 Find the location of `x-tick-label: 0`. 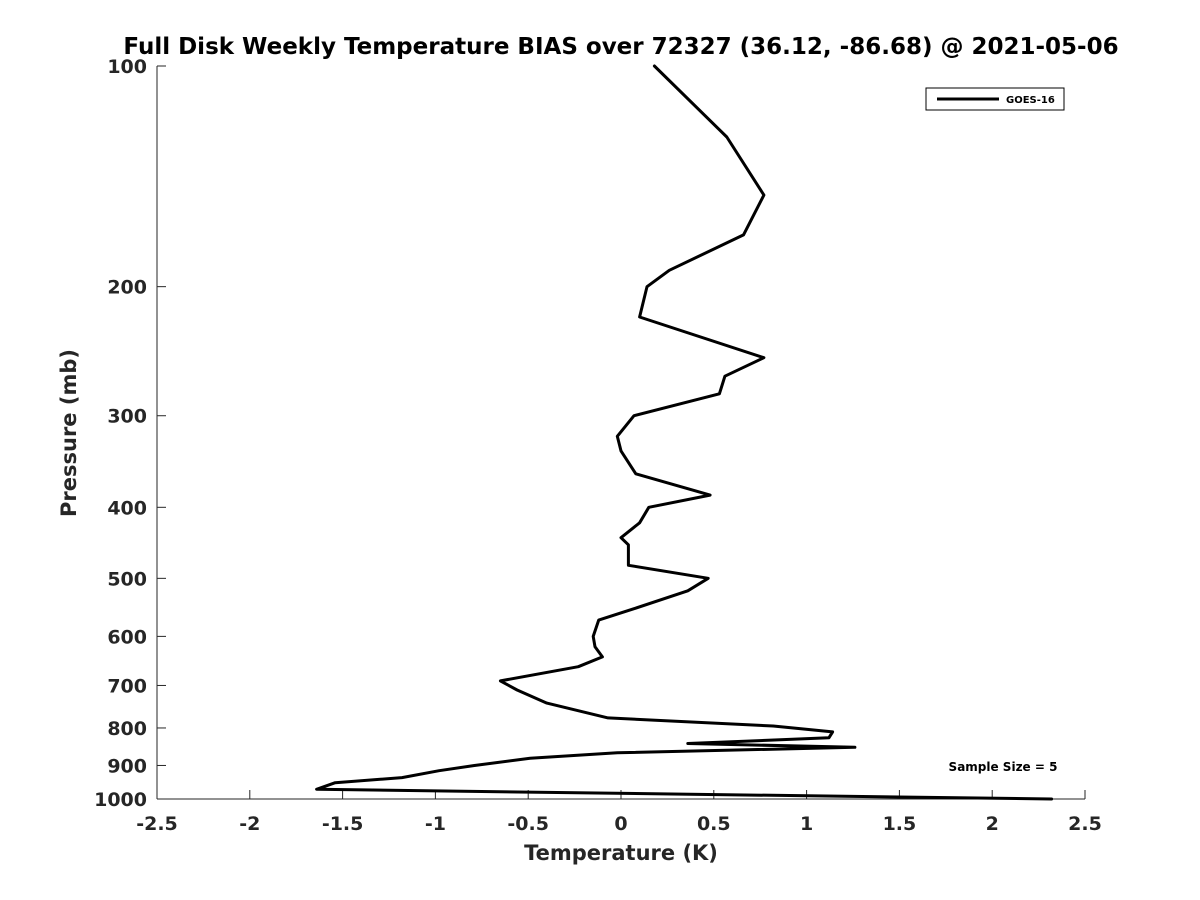

x-tick-label: 0 is located at coordinates (620, 824).